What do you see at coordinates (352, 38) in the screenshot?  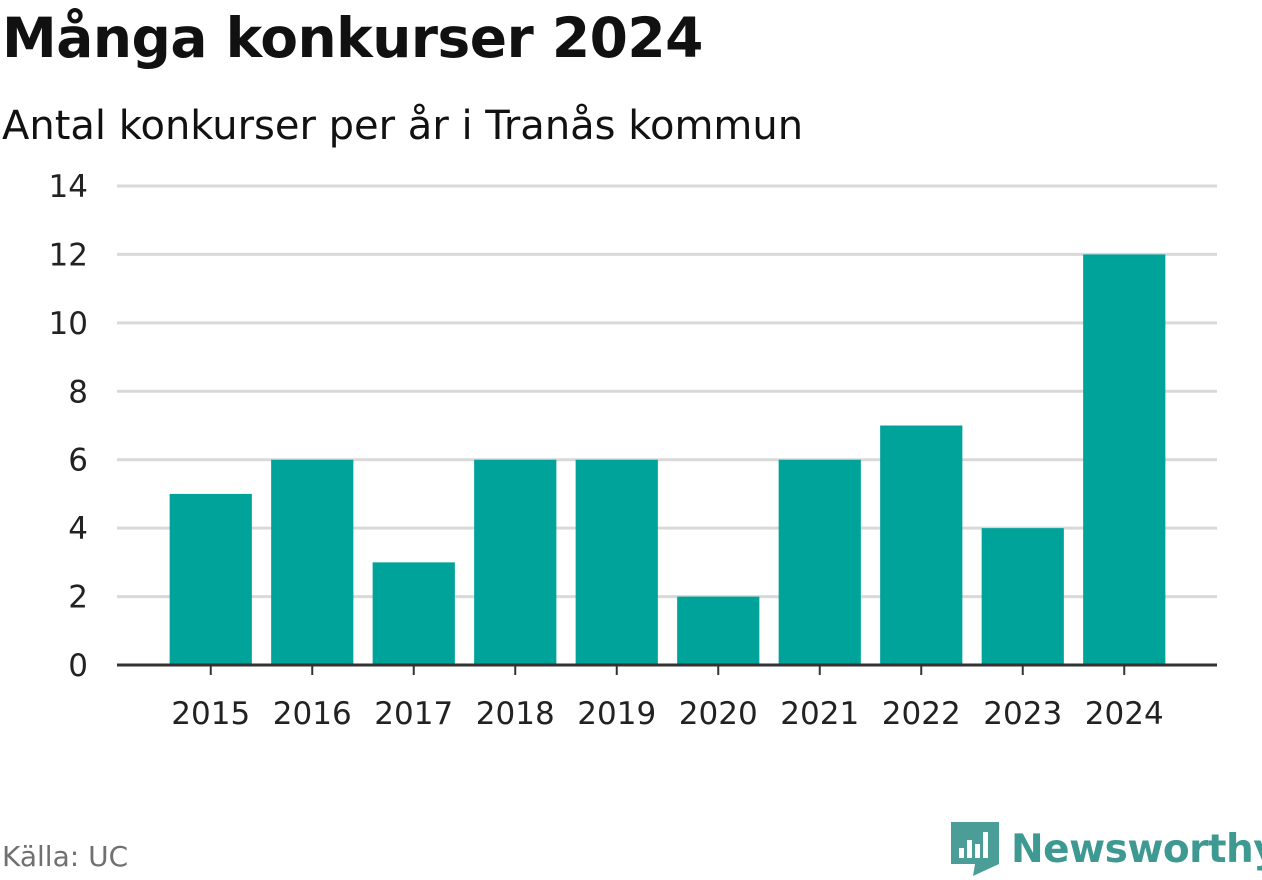 I see `chart-title: Många konkurser 2024` at bounding box center [352, 38].